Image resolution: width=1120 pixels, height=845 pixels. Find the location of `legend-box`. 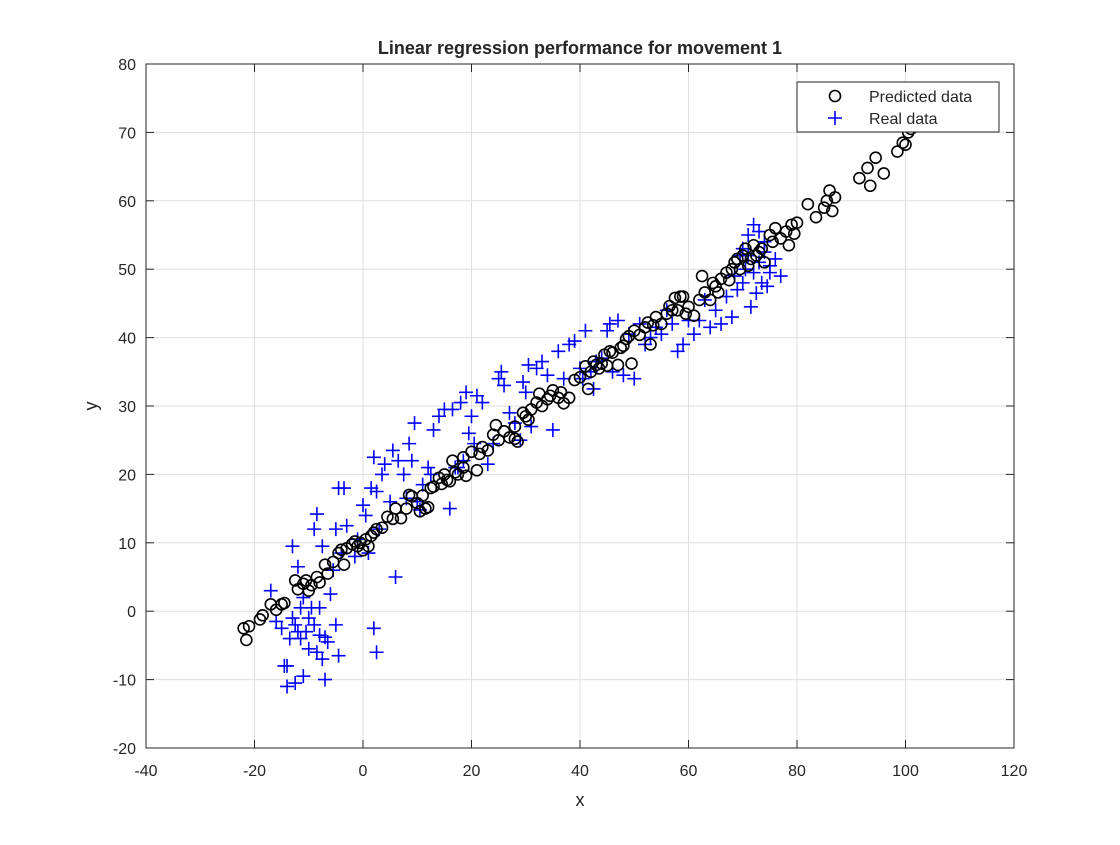

legend-box is located at coordinates (898, 107).